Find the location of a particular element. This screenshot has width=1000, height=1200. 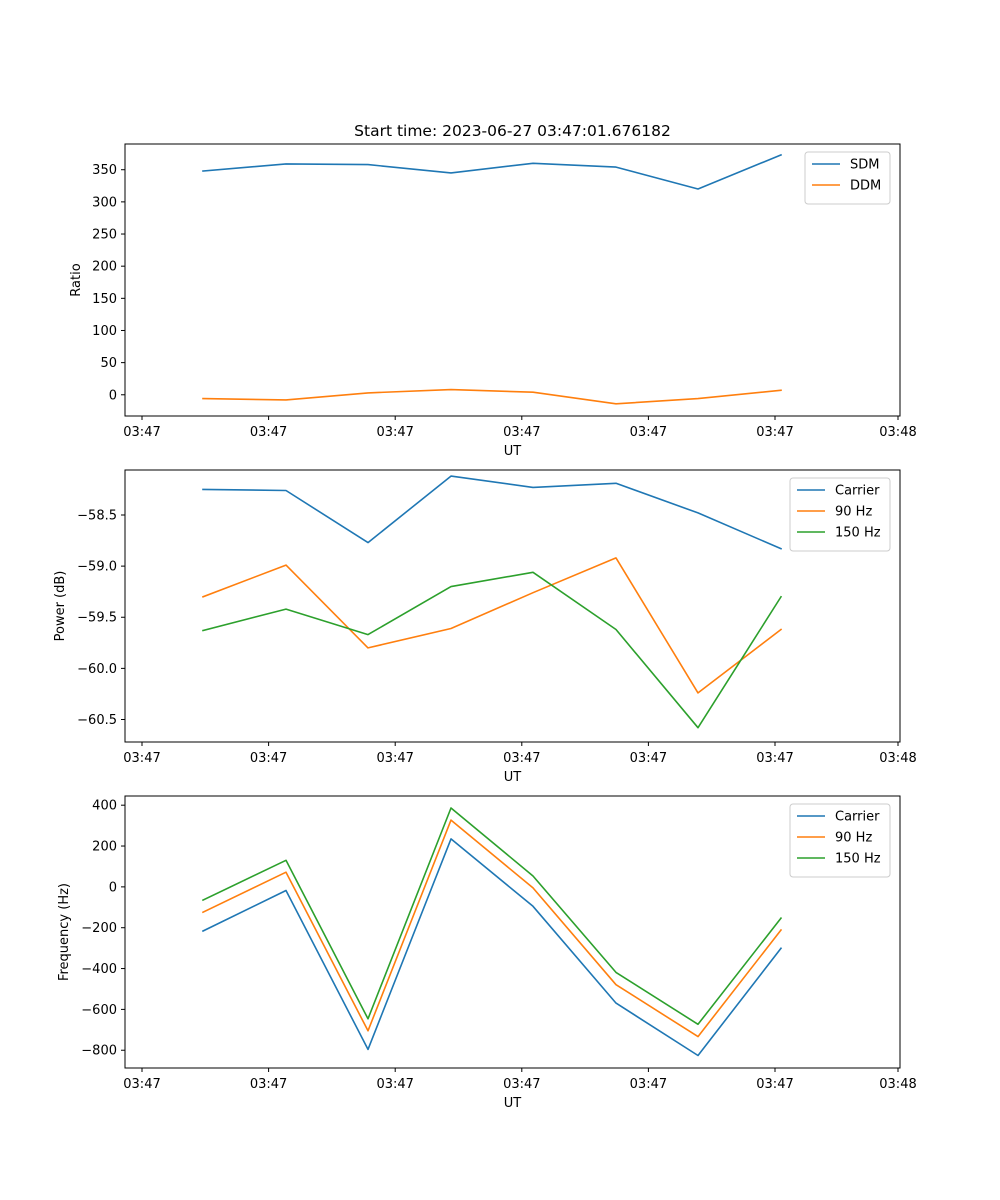

y-tick-label: 100 is located at coordinates (104, 331).